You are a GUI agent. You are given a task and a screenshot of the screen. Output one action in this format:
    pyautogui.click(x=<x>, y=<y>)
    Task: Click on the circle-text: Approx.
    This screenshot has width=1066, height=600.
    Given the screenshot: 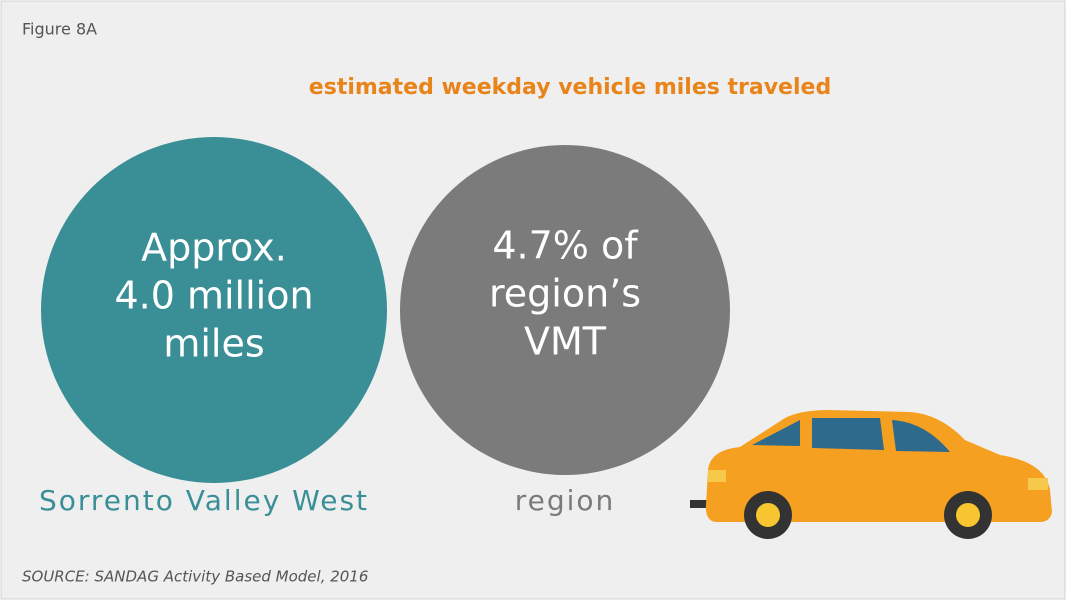 What is the action you would take?
    pyautogui.click(x=214, y=248)
    